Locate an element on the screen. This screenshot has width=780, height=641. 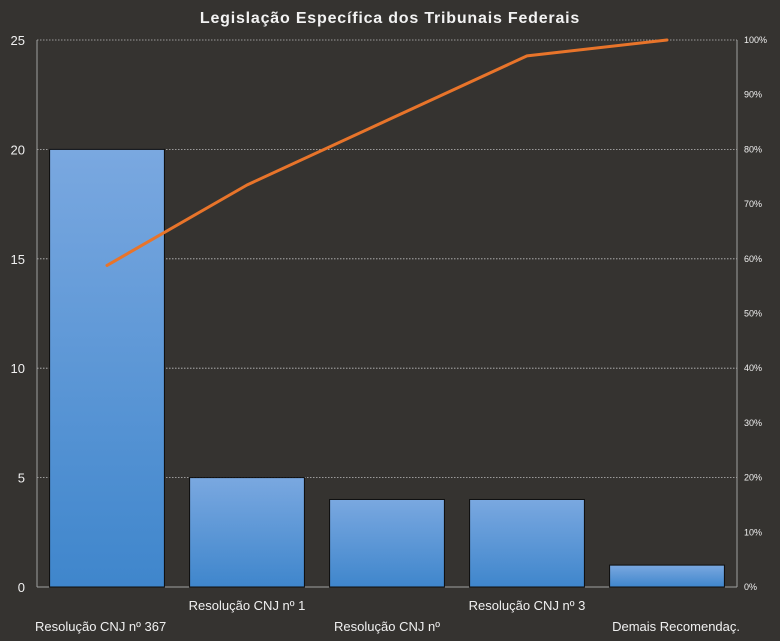
y-tick-label: 20 is located at coordinates (18, 149).